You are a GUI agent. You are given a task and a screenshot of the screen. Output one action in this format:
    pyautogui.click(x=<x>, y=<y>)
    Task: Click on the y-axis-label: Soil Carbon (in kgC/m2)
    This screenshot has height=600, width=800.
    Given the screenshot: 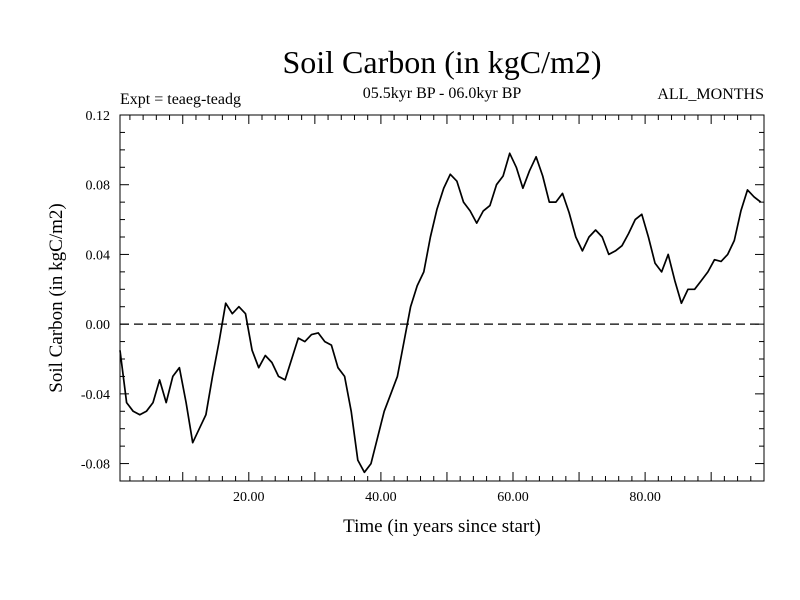 What is the action you would take?
    pyautogui.click(x=56, y=297)
    